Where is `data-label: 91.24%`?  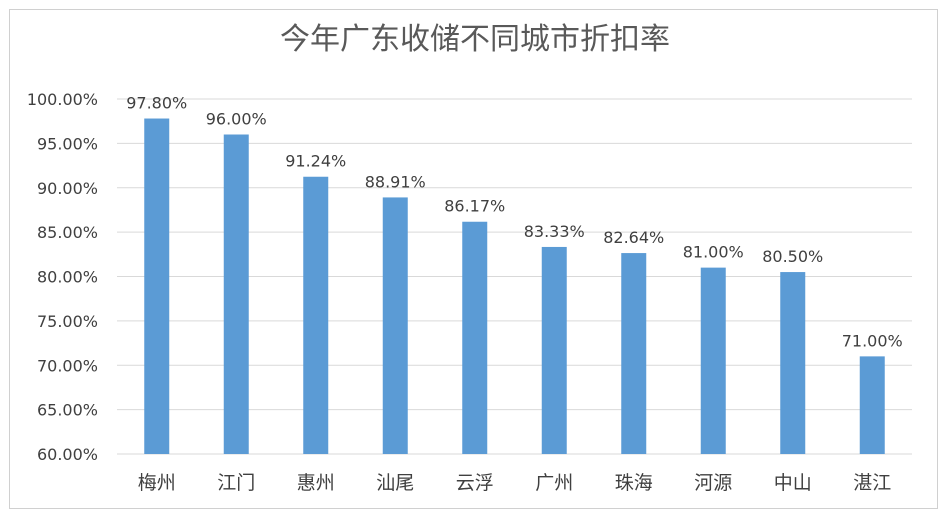
data-label: 91.24% is located at coordinates (315, 161).